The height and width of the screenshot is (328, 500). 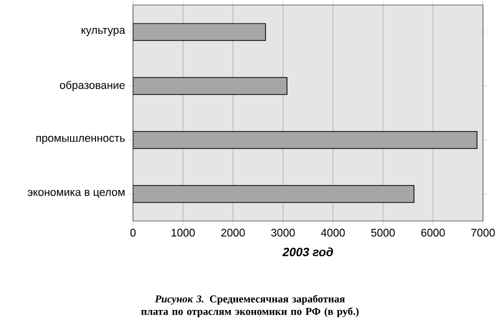 What do you see at coordinates (383, 232) in the screenshot?
I see `x-tick-label: 5000` at bounding box center [383, 232].